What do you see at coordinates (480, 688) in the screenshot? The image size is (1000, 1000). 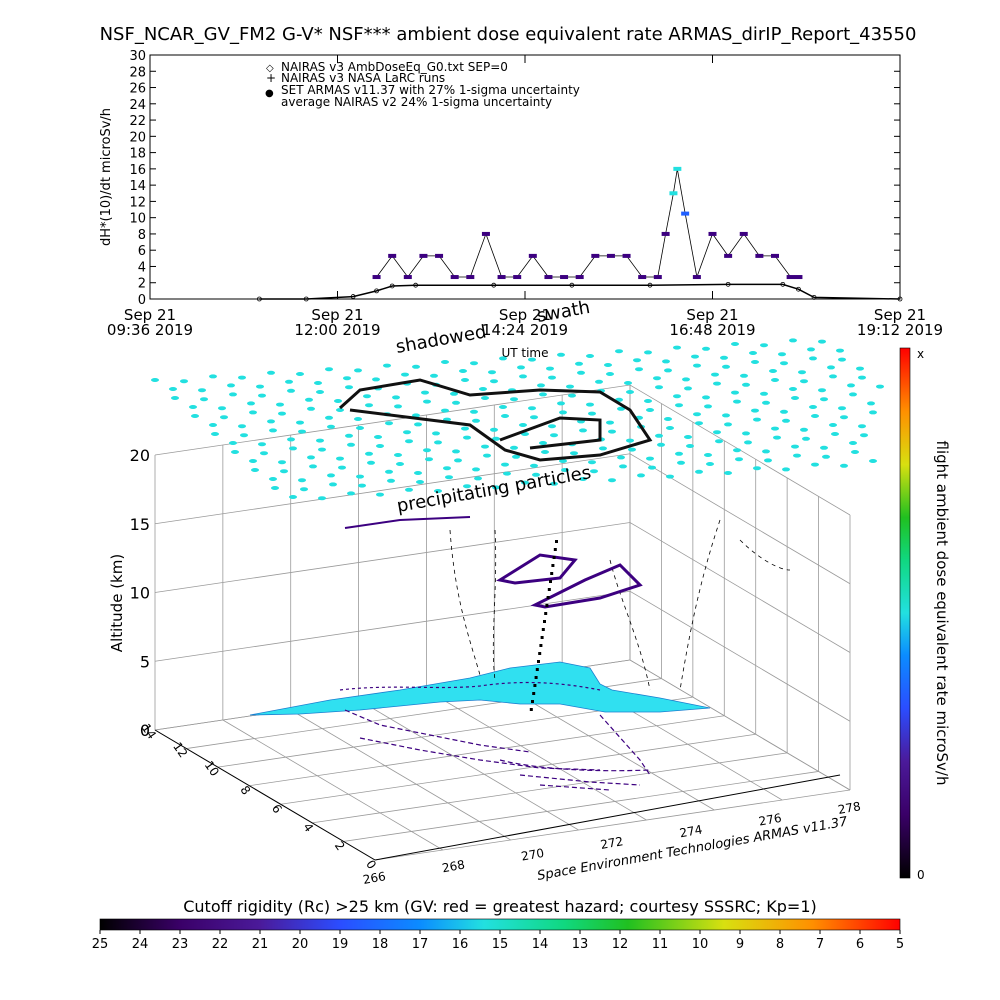 I see `cutoff-rigidity-surface` at bounding box center [480, 688].